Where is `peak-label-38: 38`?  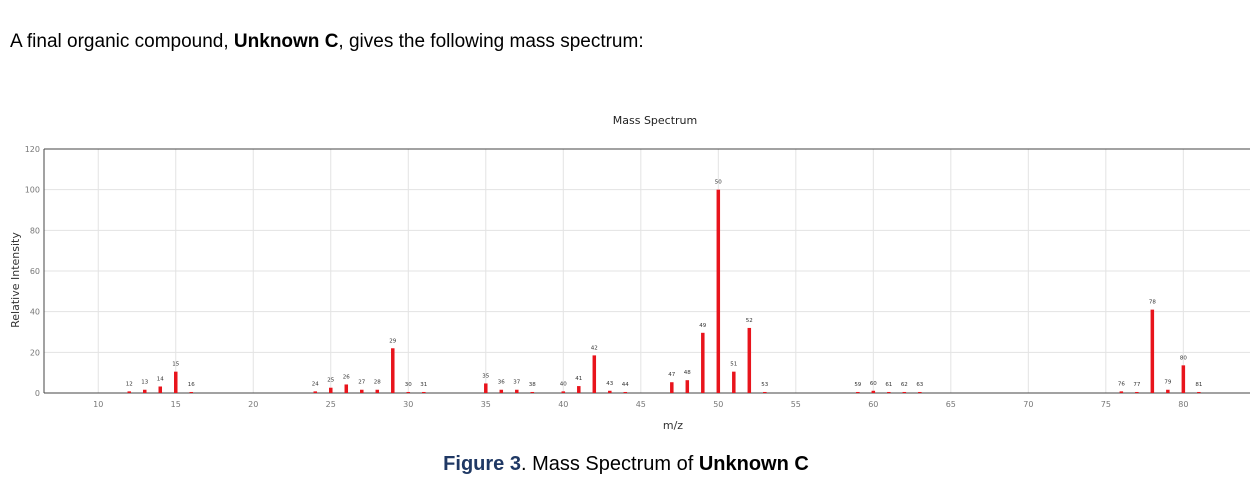 peak-label-38: 38 is located at coordinates (532, 385).